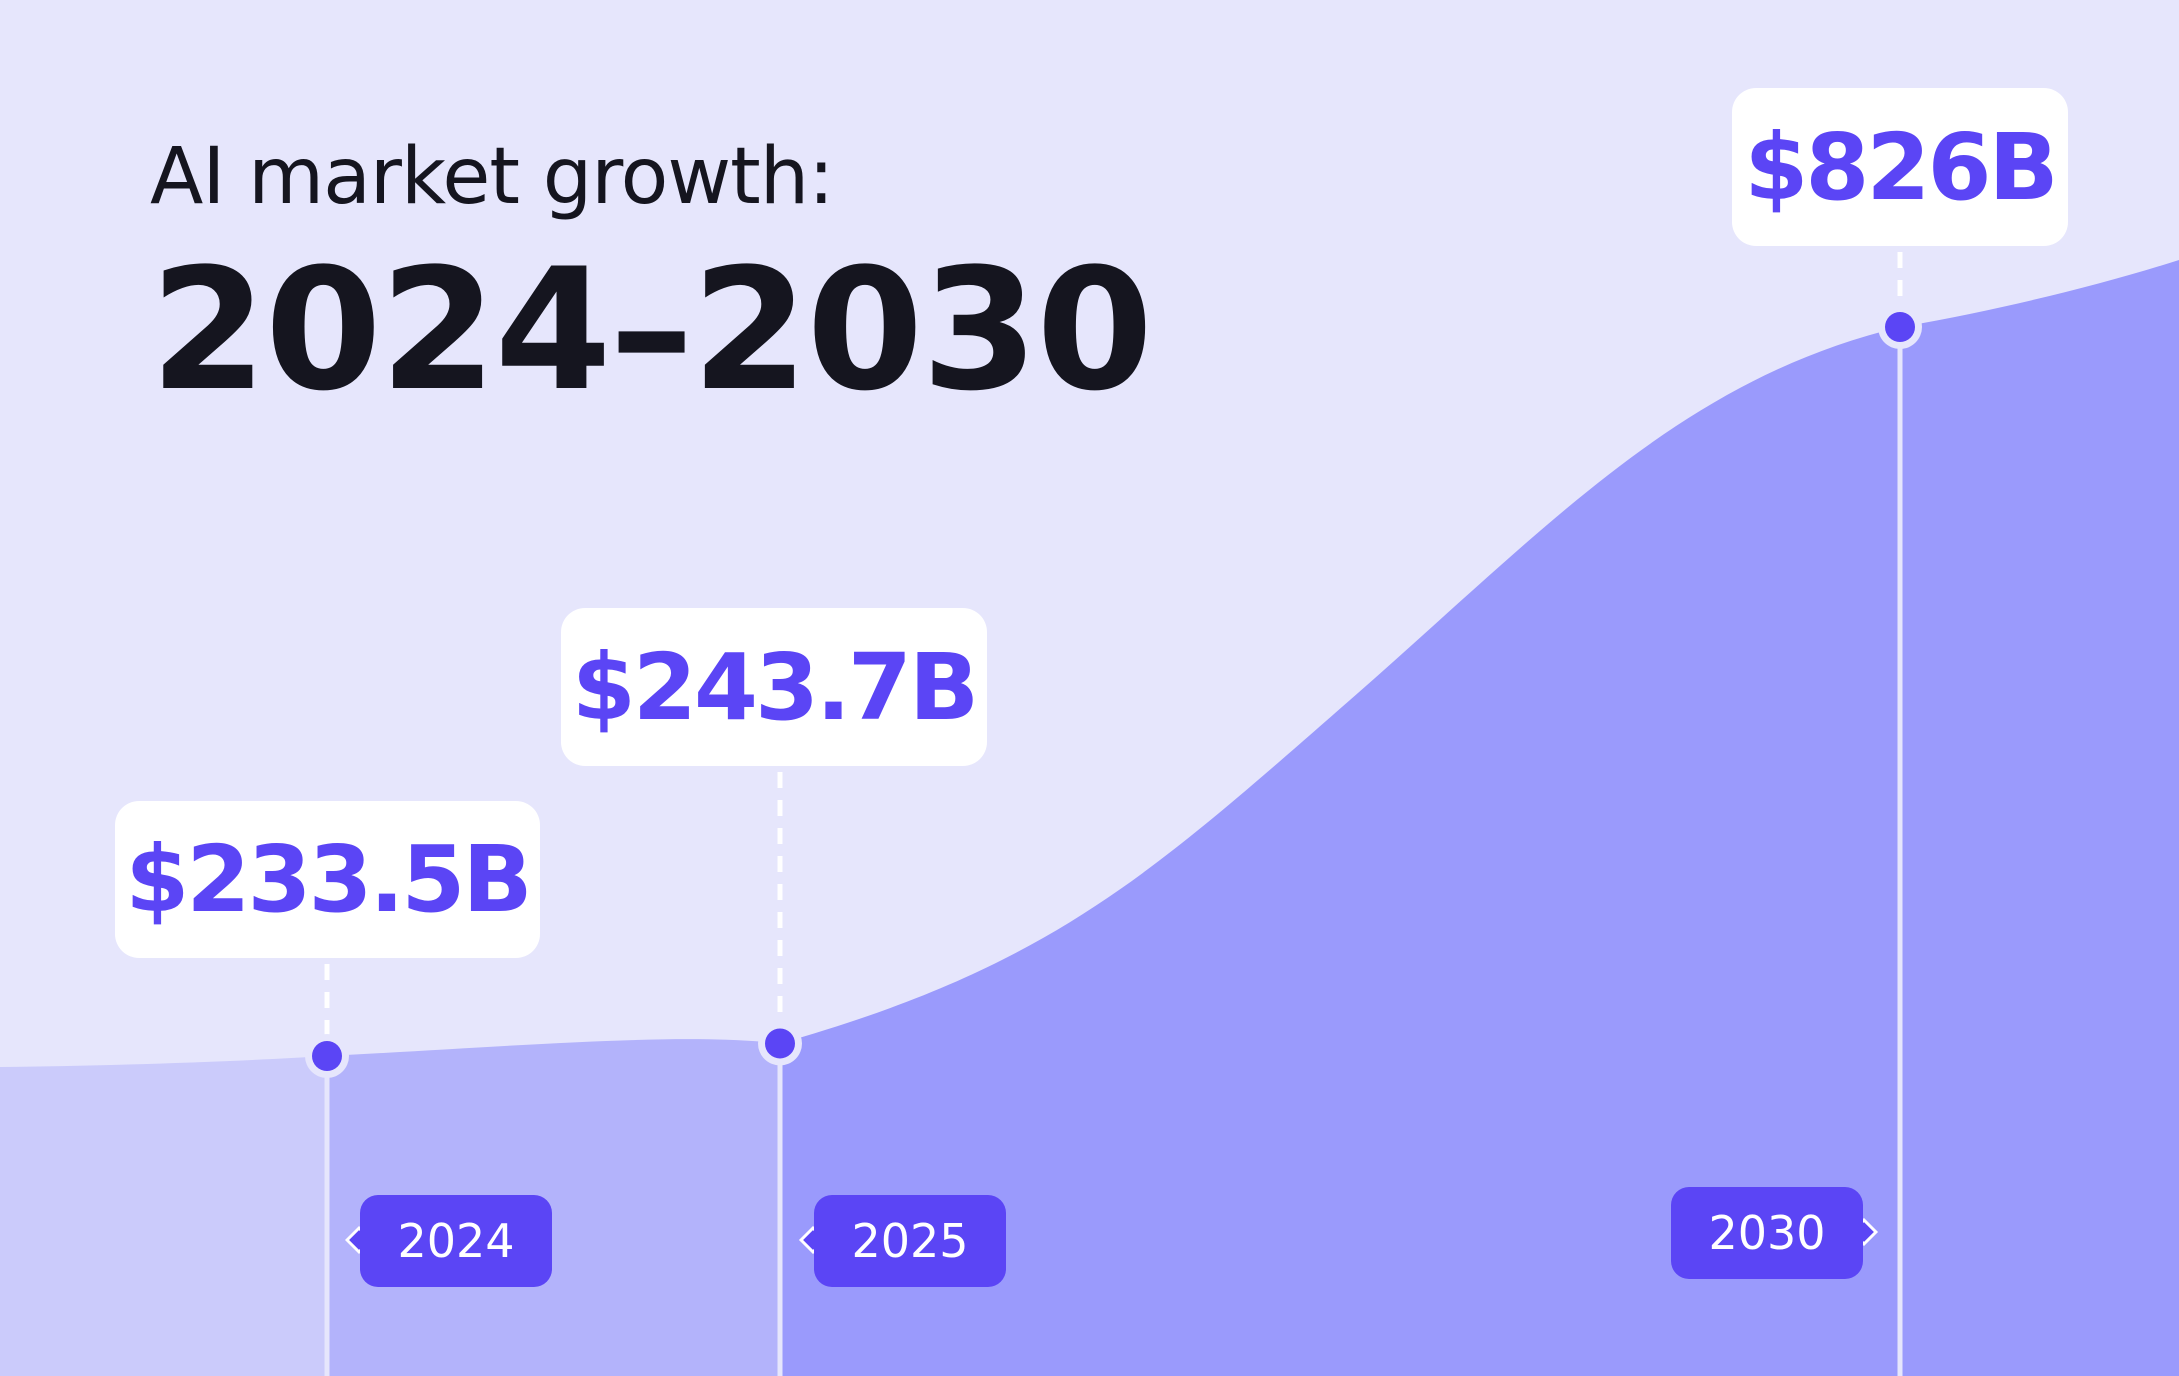 The width and height of the screenshot is (2179, 1376). What do you see at coordinates (774, 687) in the screenshot?
I see `value-label-2025: $243.7B` at bounding box center [774, 687].